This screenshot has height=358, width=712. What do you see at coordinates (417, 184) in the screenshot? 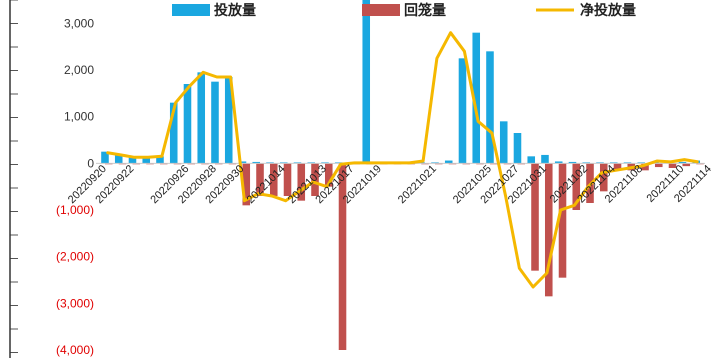
I see `x-tick-label: 20221021` at bounding box center [417, 184].